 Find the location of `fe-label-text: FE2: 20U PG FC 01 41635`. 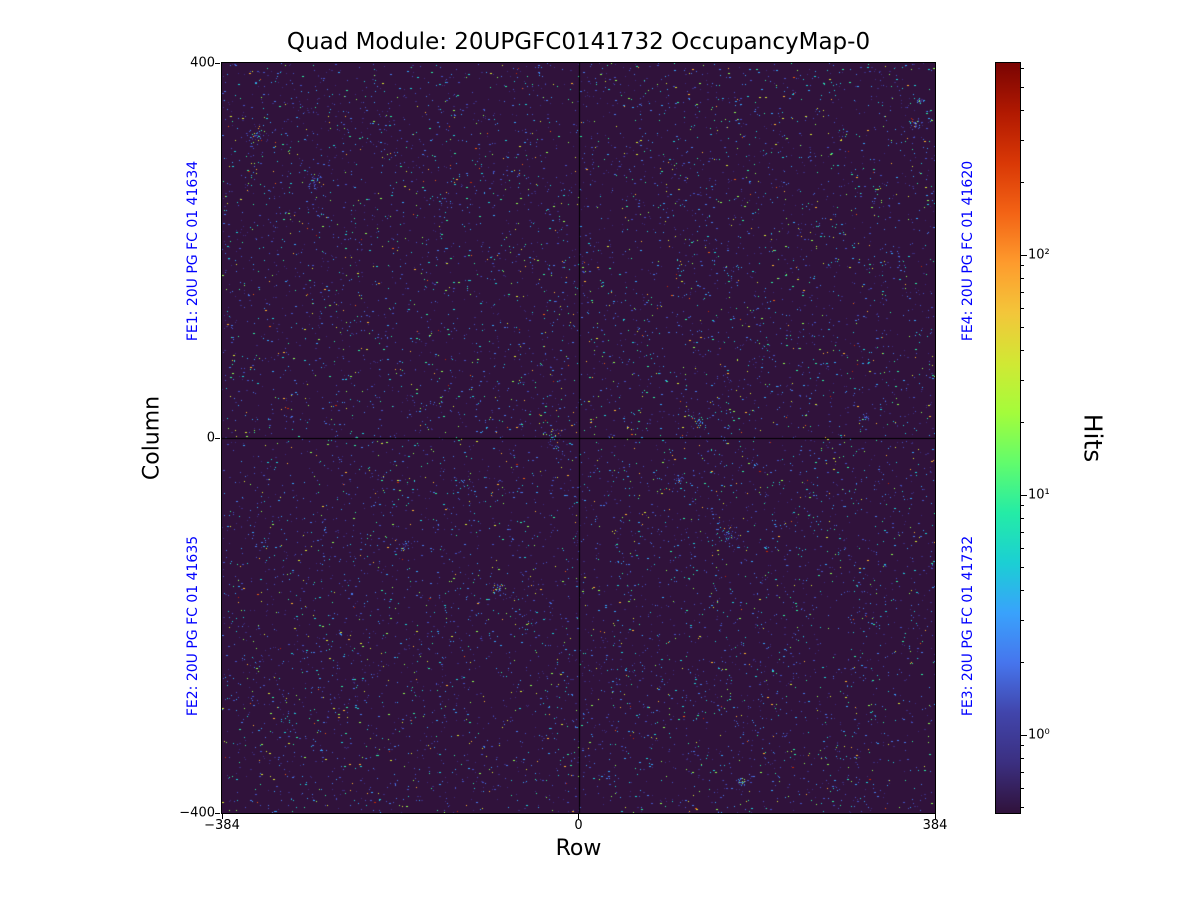

fe-label-text: FE2: 20U PG FC 01 41635 is located at coordinates (193, 625).